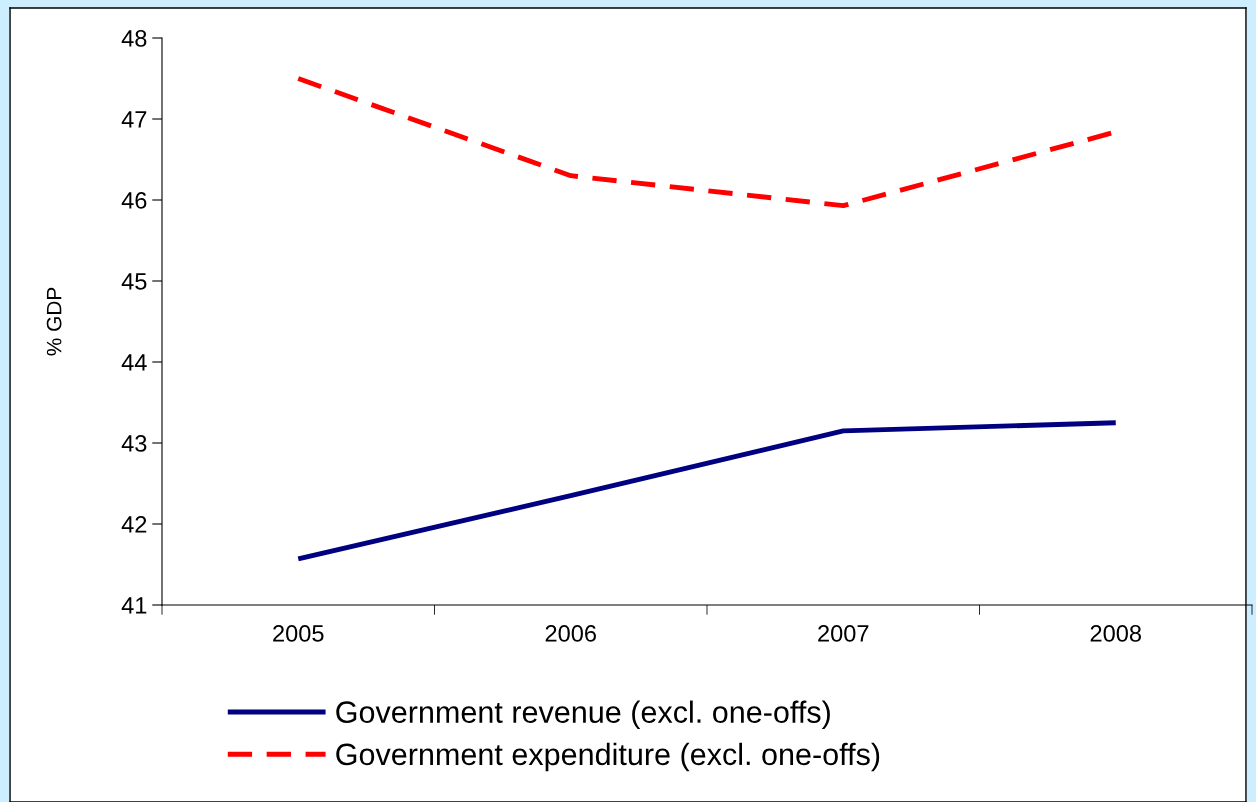 The image size is (1256, 802). Describe the element at coordinates (583, 715) in the screenshot. I see `legend-label: Government revenue (excl. one-offs)` at that location.